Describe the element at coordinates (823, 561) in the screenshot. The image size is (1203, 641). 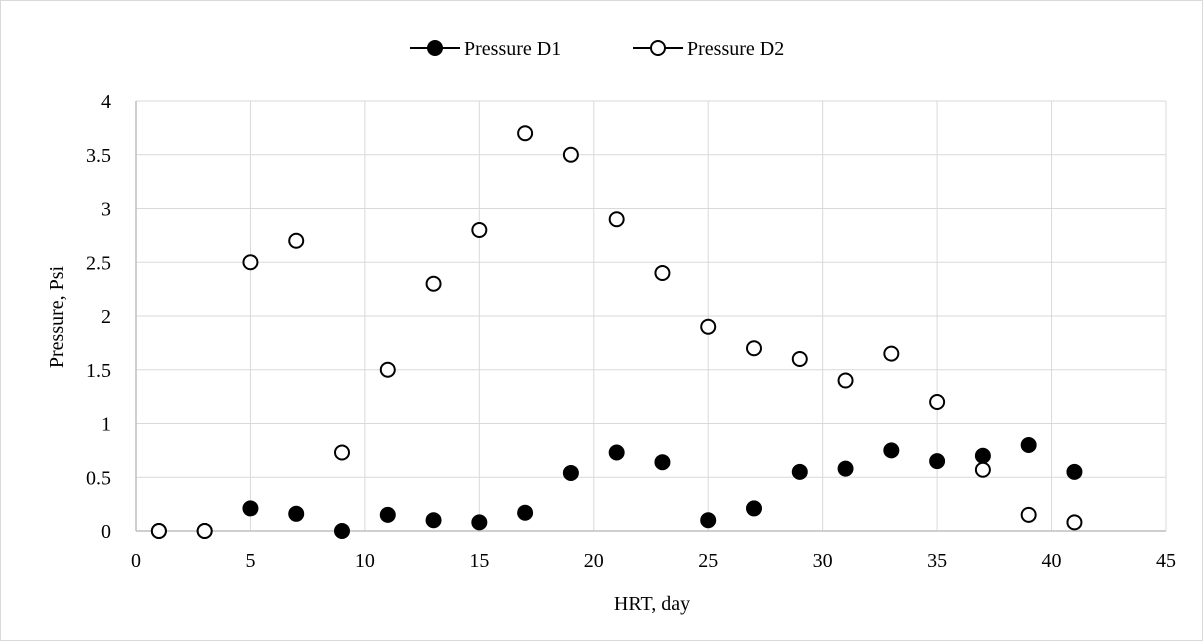
I see `x-tick-label: 30` at that location.